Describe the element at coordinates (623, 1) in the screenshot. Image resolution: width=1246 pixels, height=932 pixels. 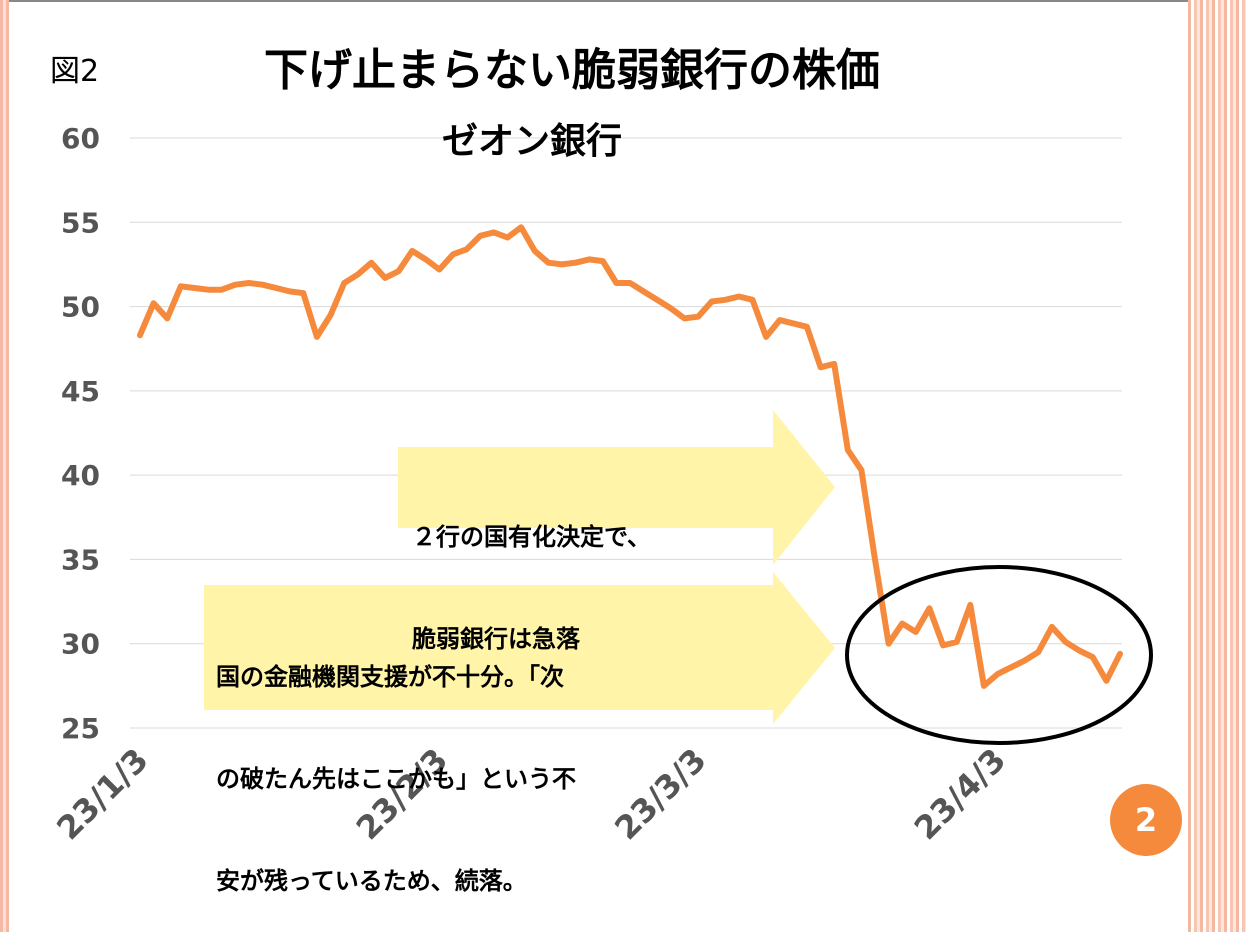
I see `top-border` at that location.